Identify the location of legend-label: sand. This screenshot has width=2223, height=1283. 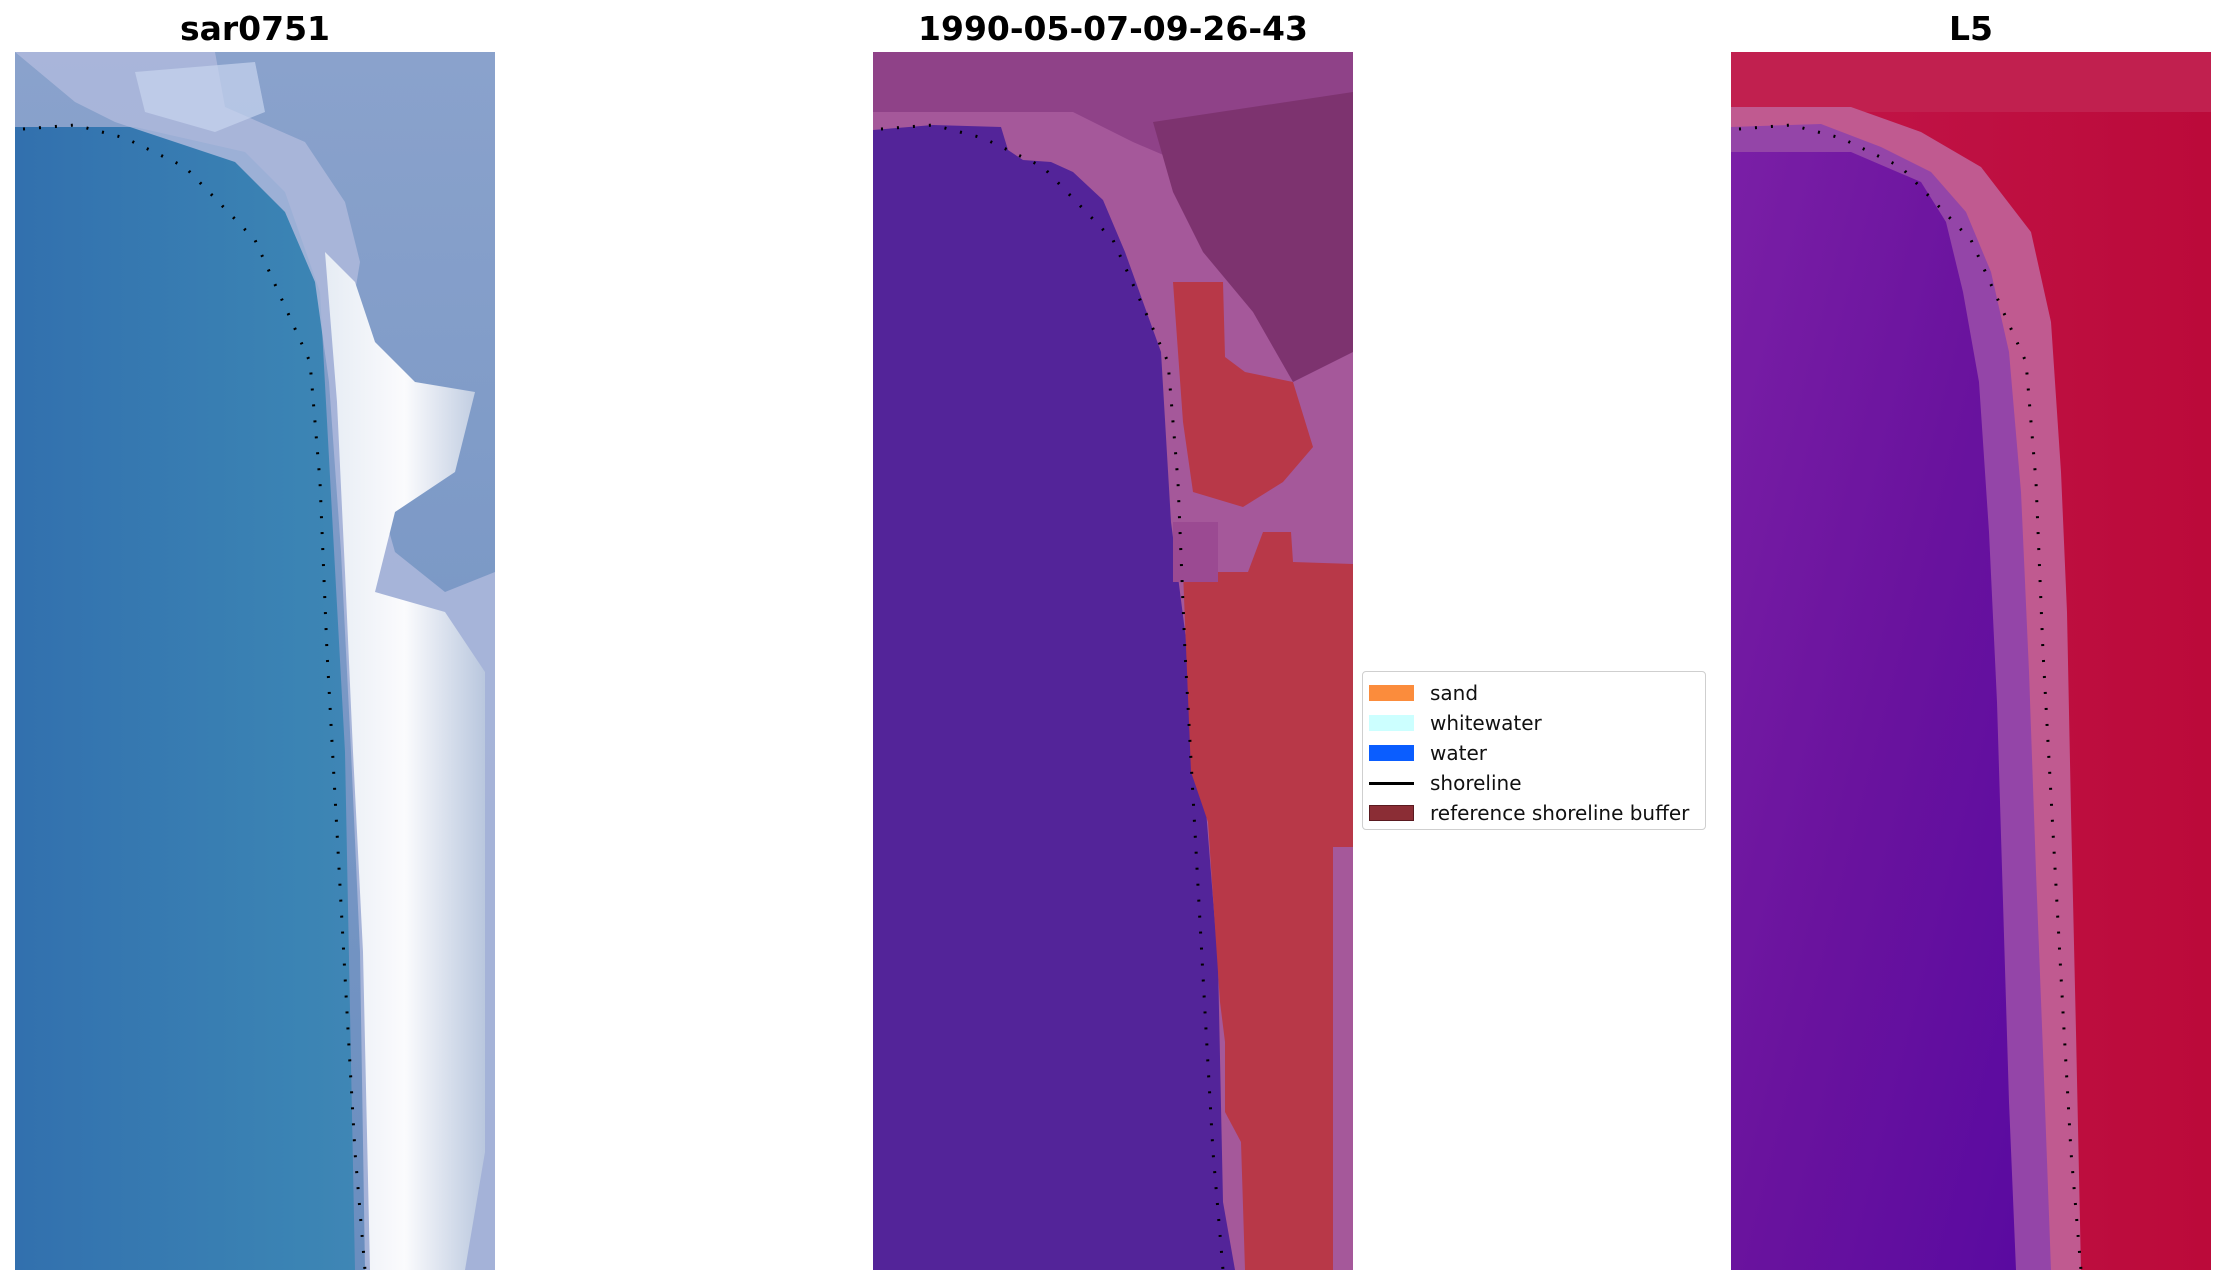
(1454, 693).